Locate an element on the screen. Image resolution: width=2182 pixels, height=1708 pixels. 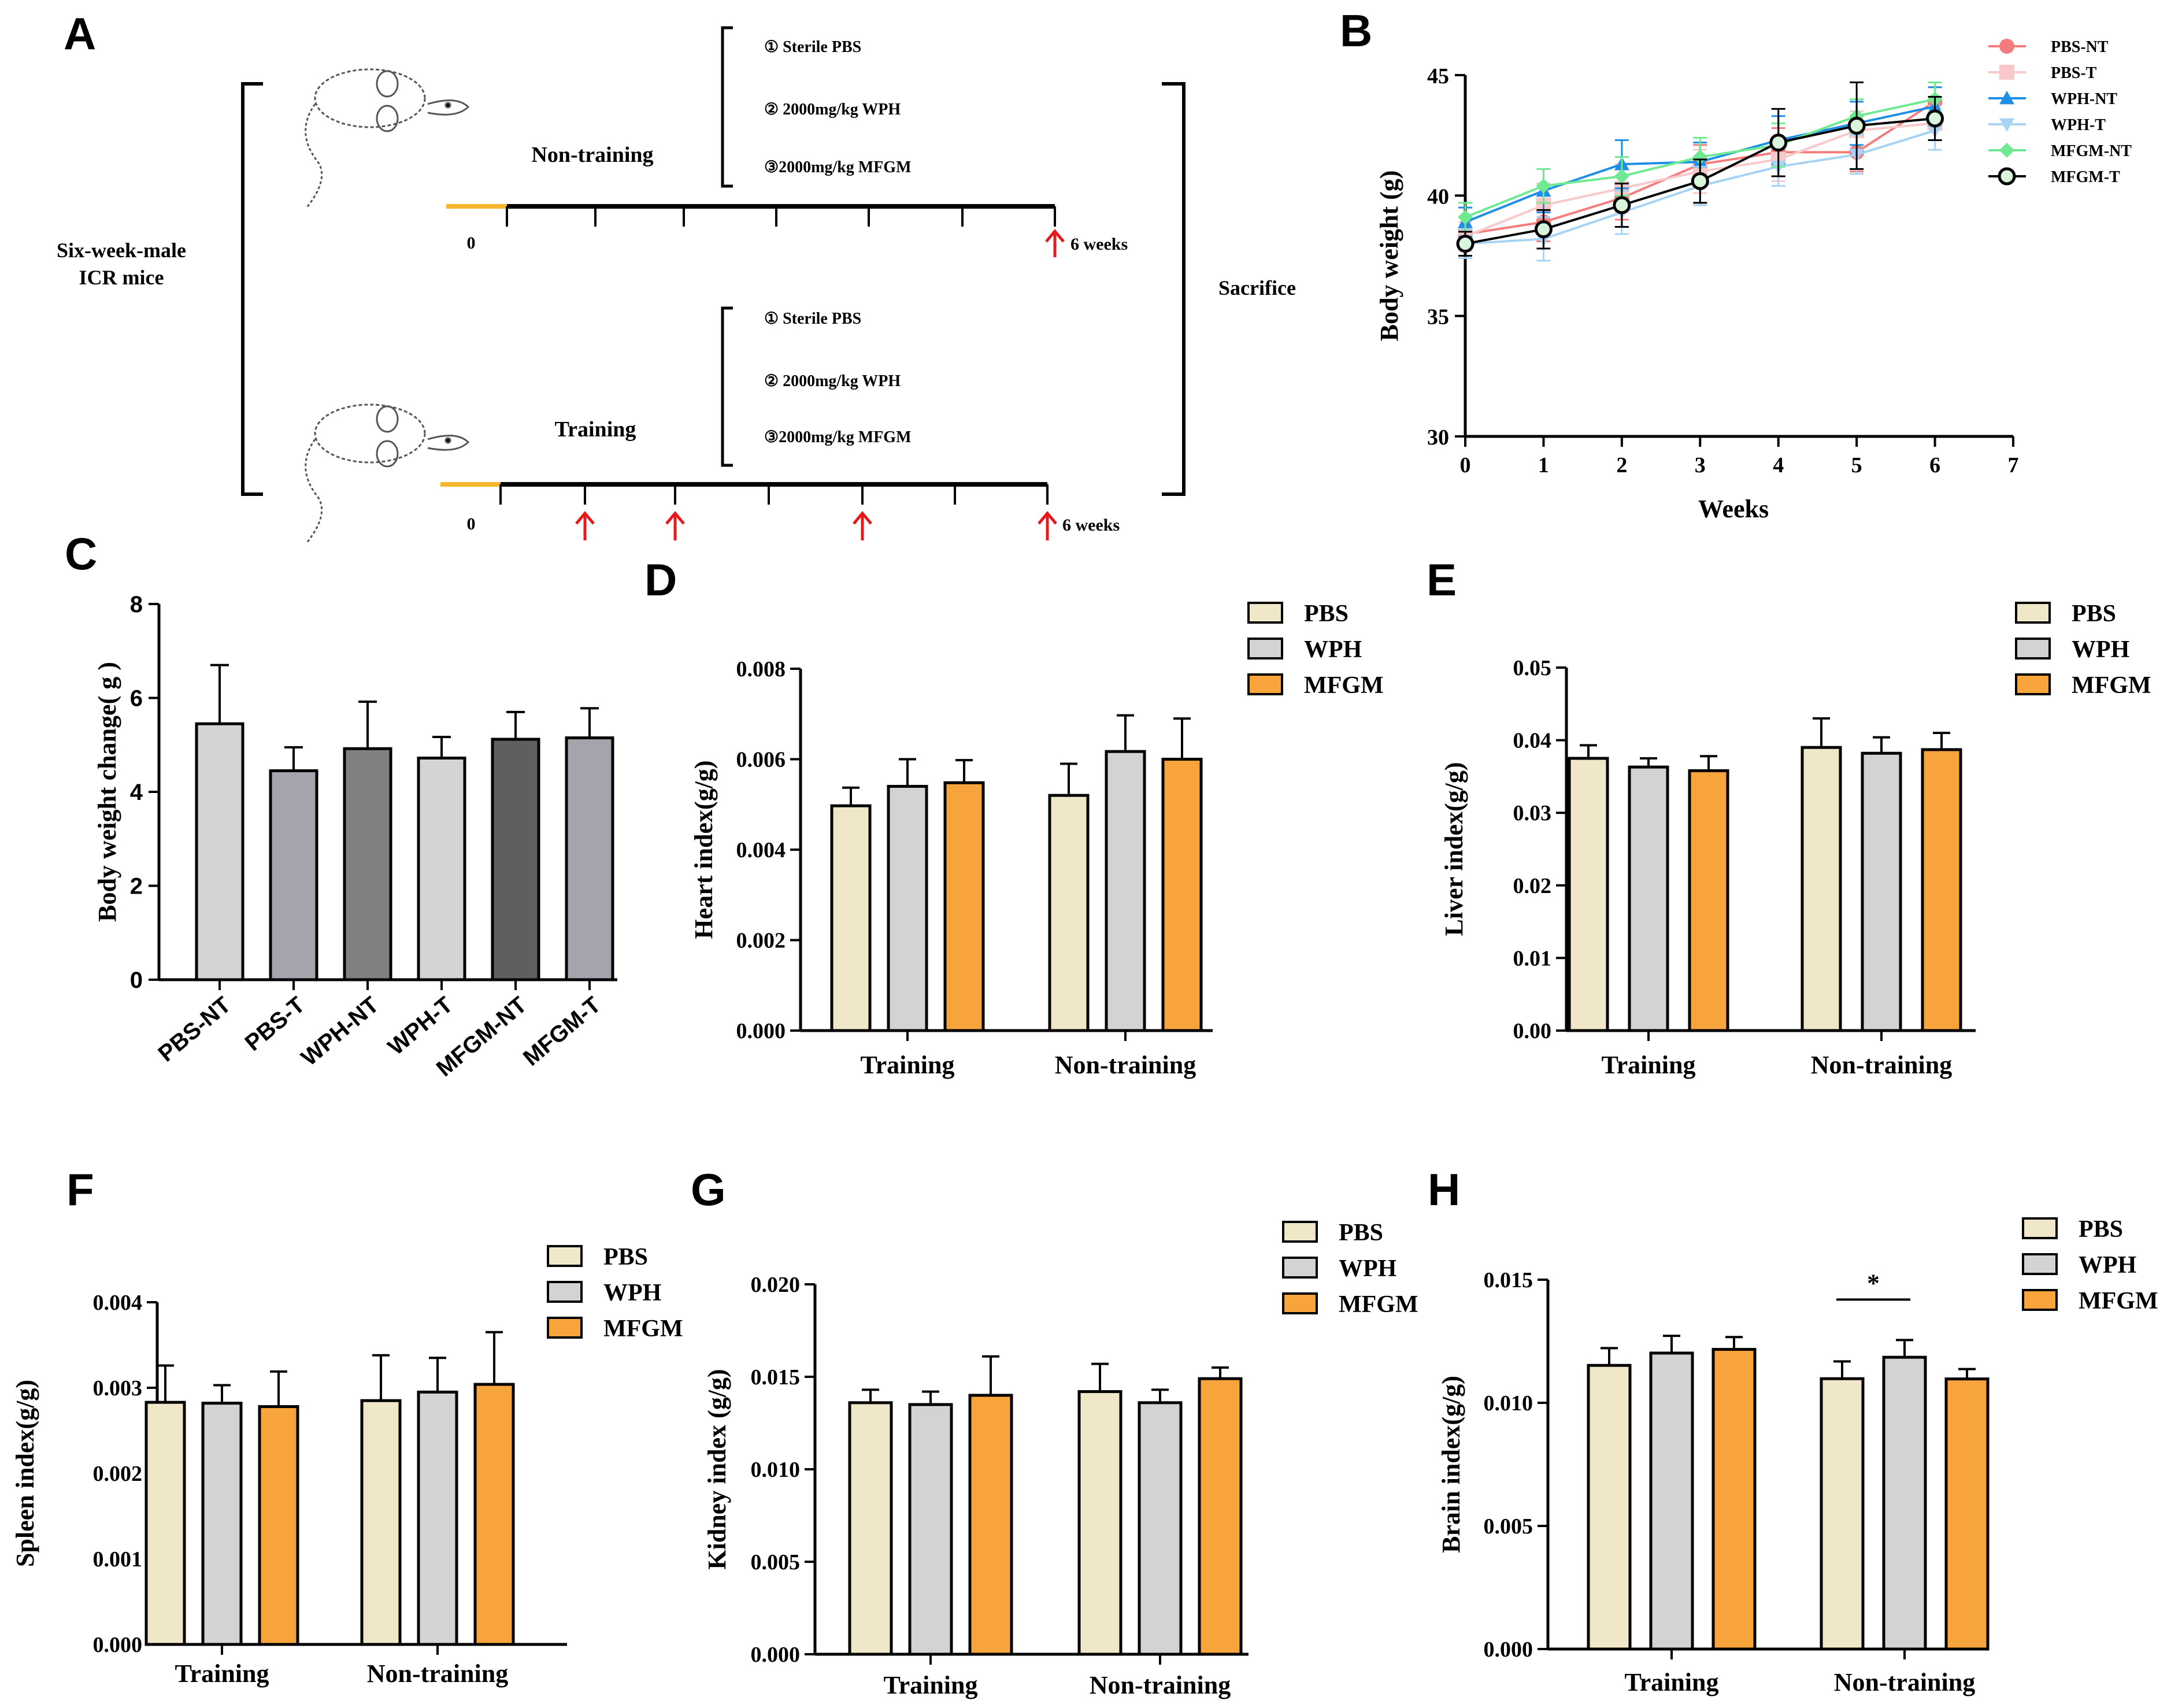
y-tick-label: 0.04 is located at coordinates (1532, 741).